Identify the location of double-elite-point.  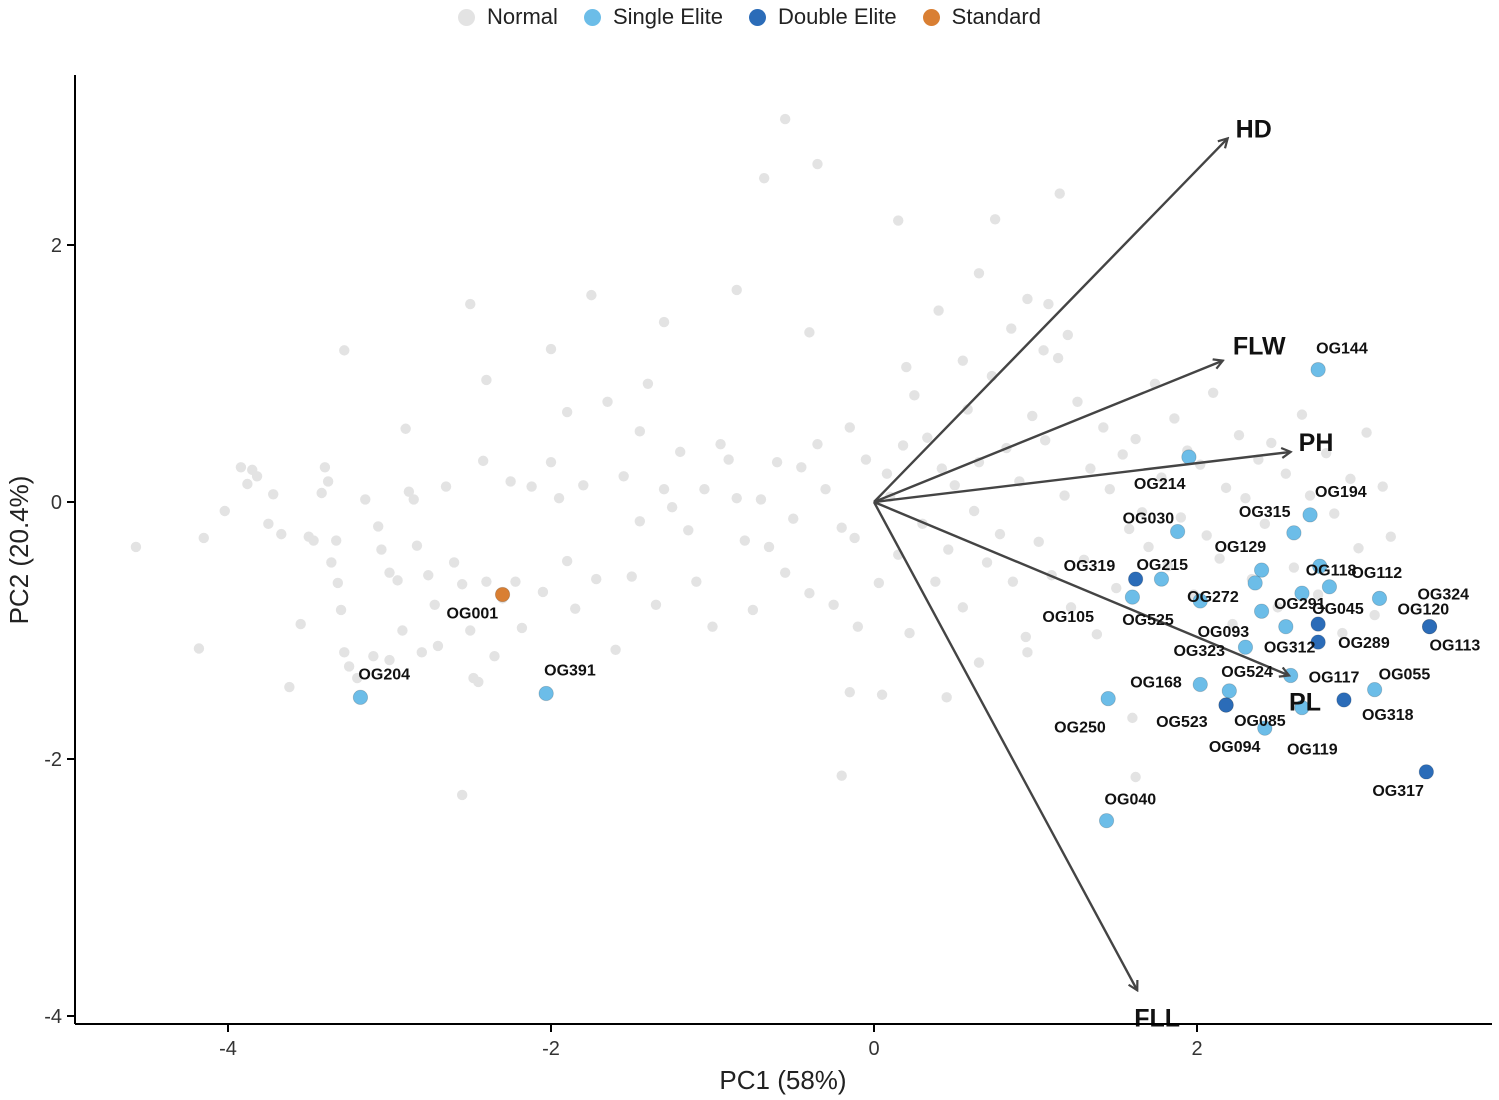
(1426, 772).